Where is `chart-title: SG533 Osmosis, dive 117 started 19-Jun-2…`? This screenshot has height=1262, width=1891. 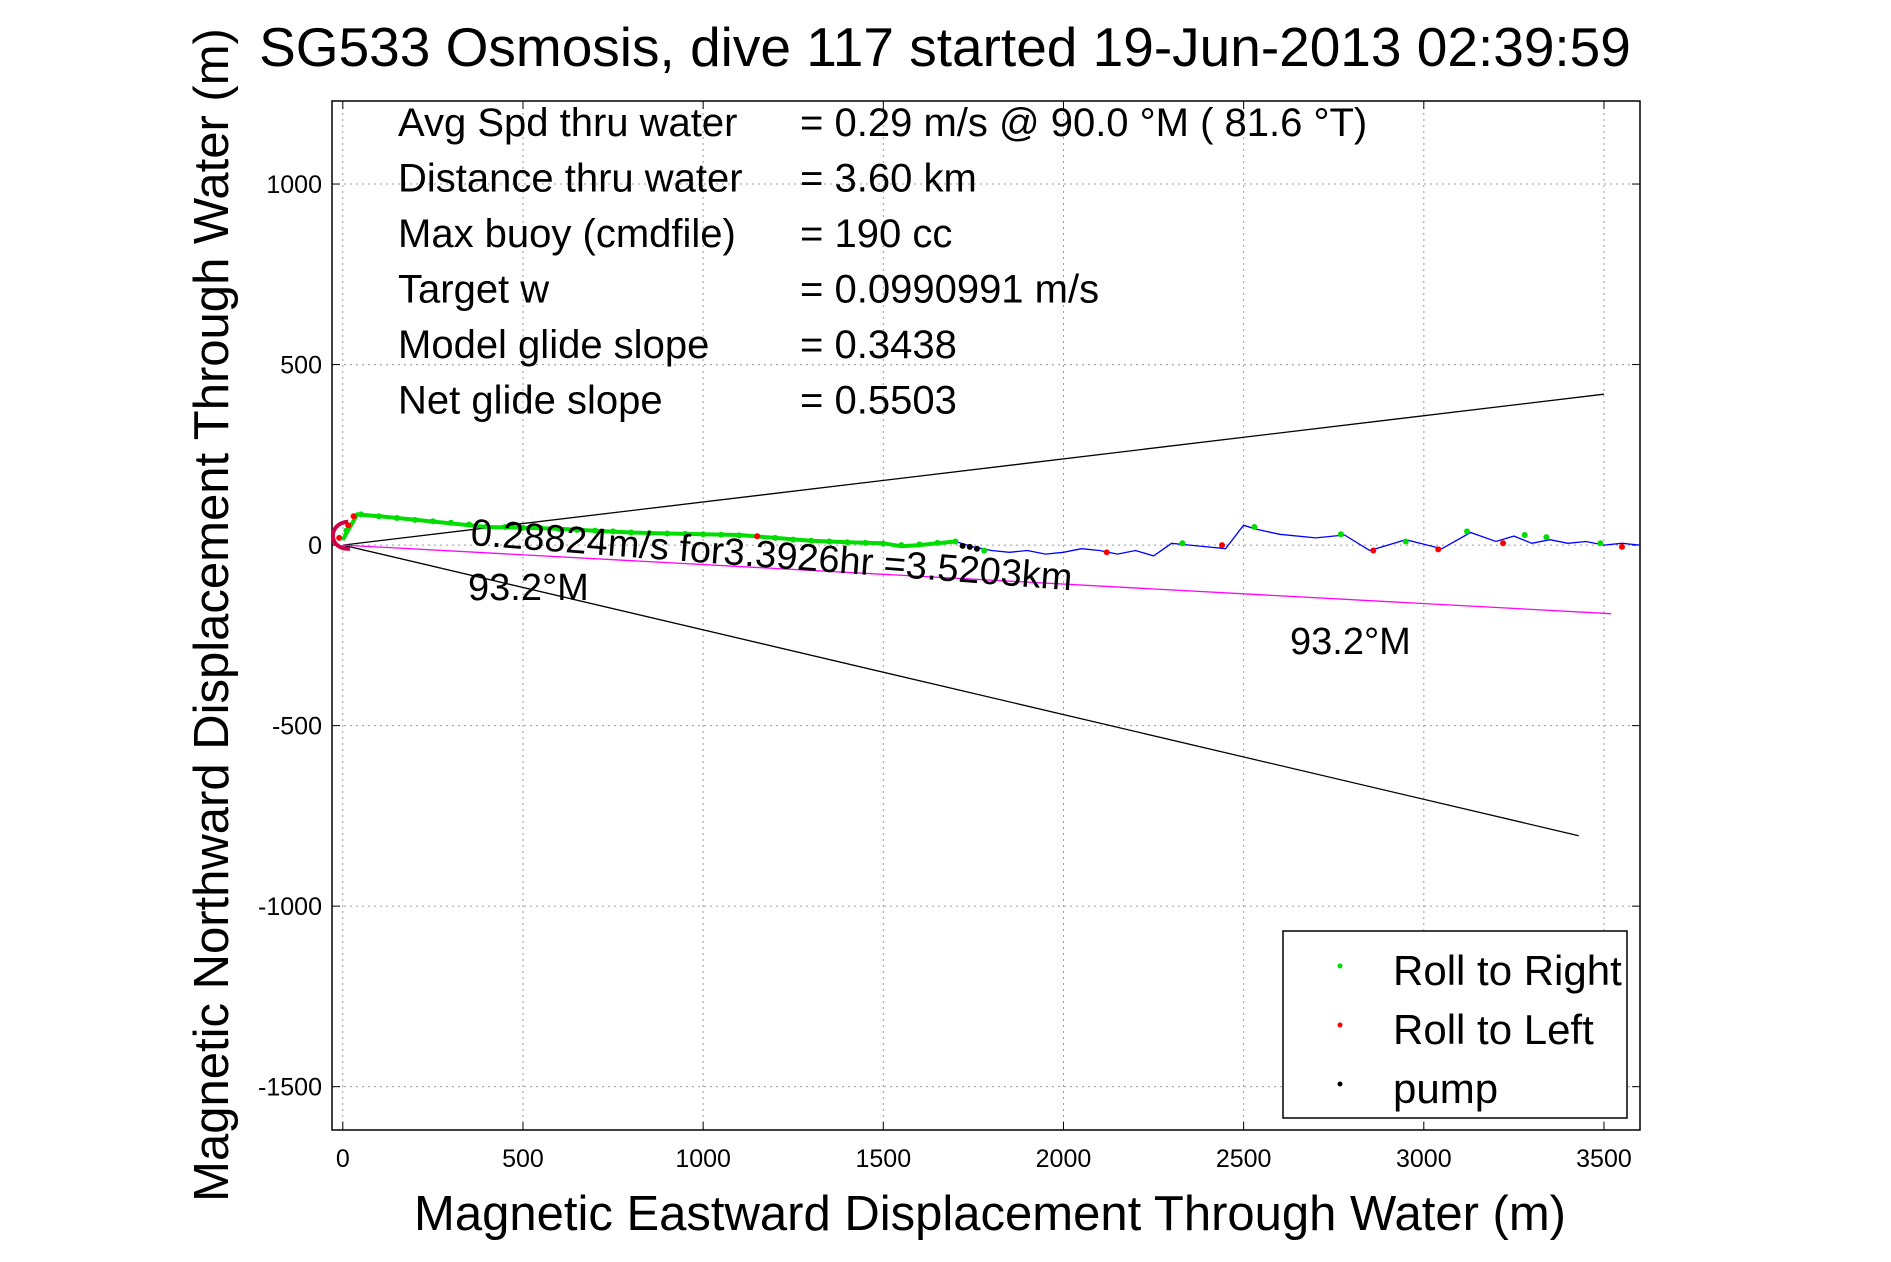
chart-title: SG533 Osmosis, dive 117 started 19-Jun-2… is located at coordinates (945, 47).